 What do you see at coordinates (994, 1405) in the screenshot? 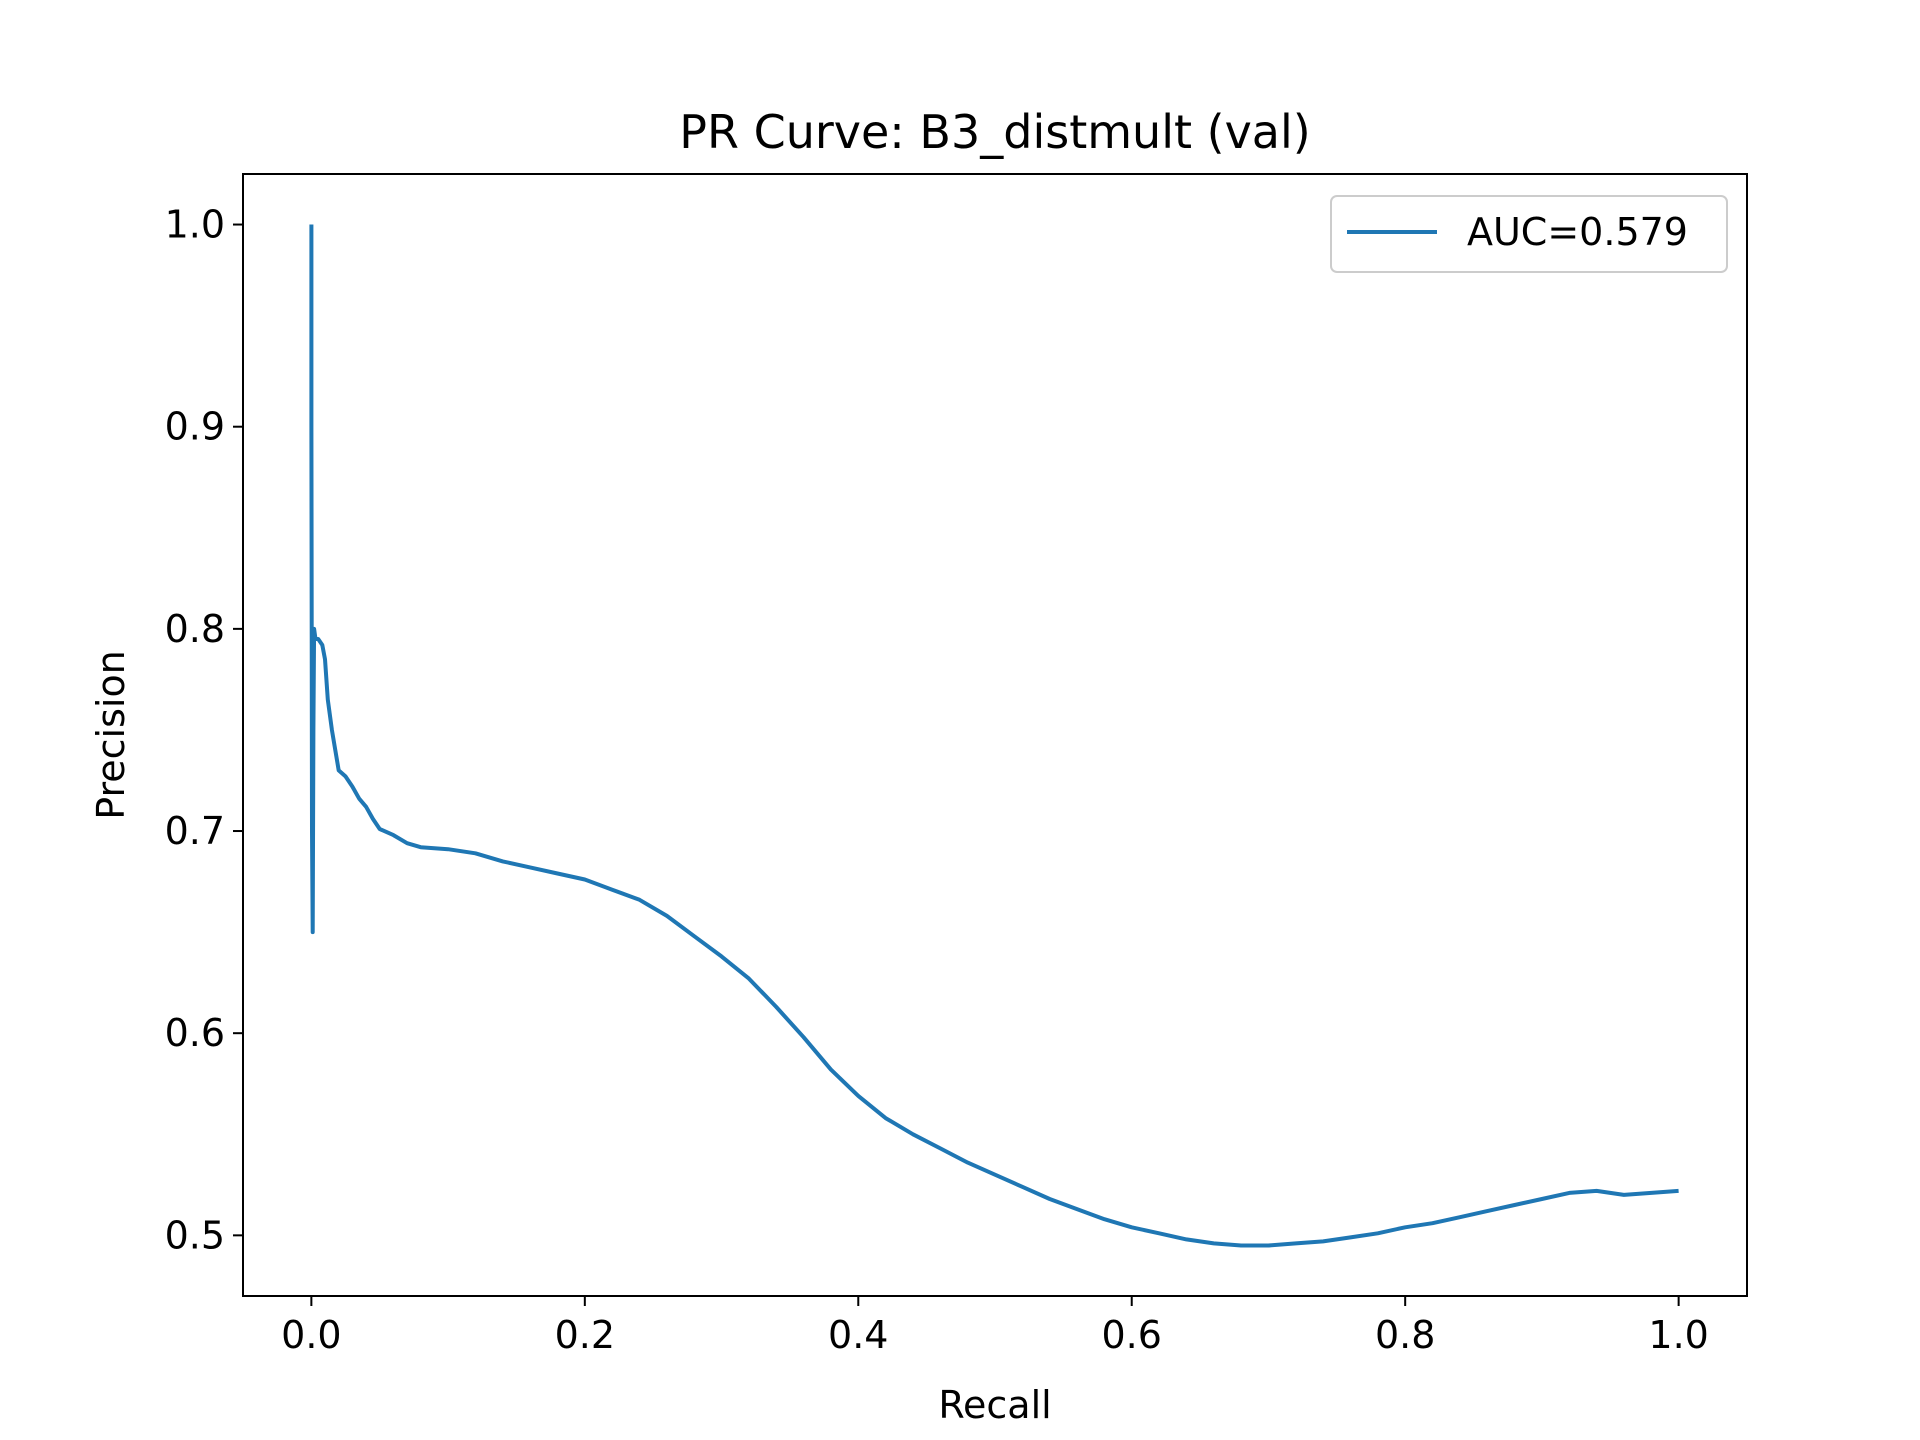
I see `x-axis-label: Recall` at bounding box center [994, 1405].